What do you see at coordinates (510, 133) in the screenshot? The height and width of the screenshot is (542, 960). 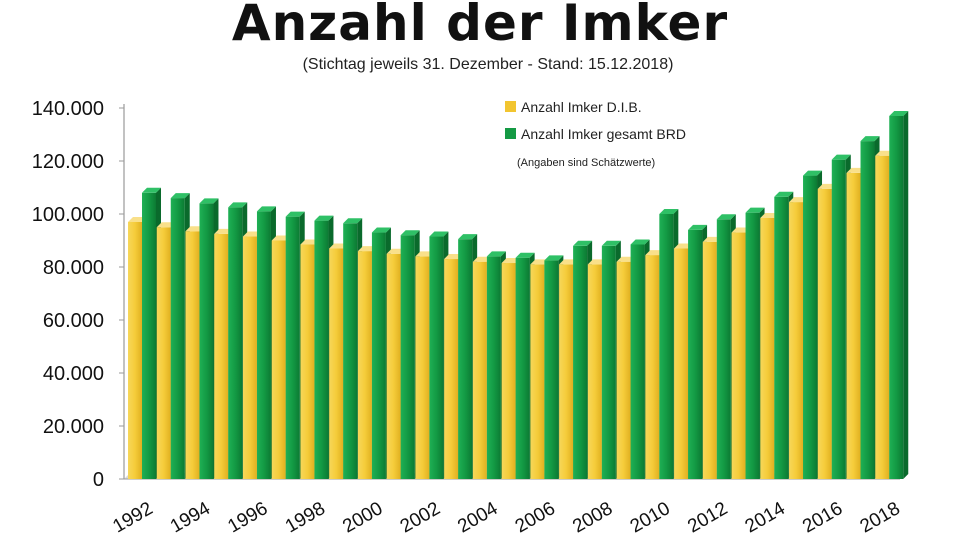 I see `legend-swatch-brd` at bounding box center [510, 133].